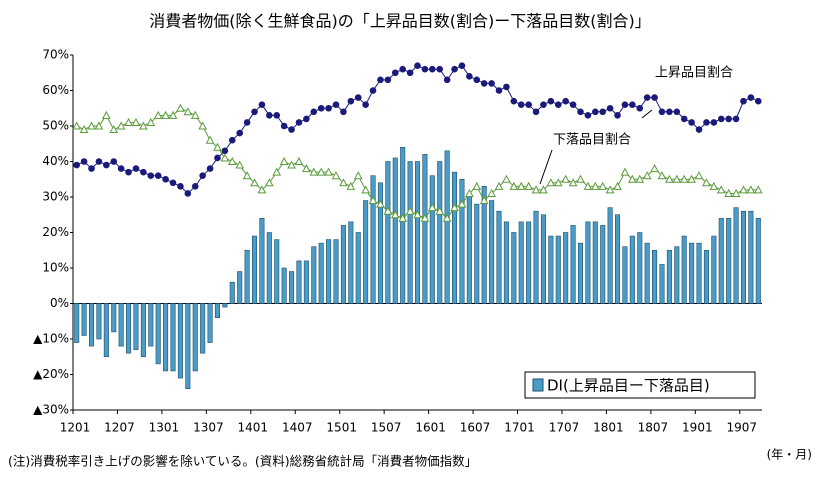  I want to click on y-tick-label: 70%, so click(55, 55).